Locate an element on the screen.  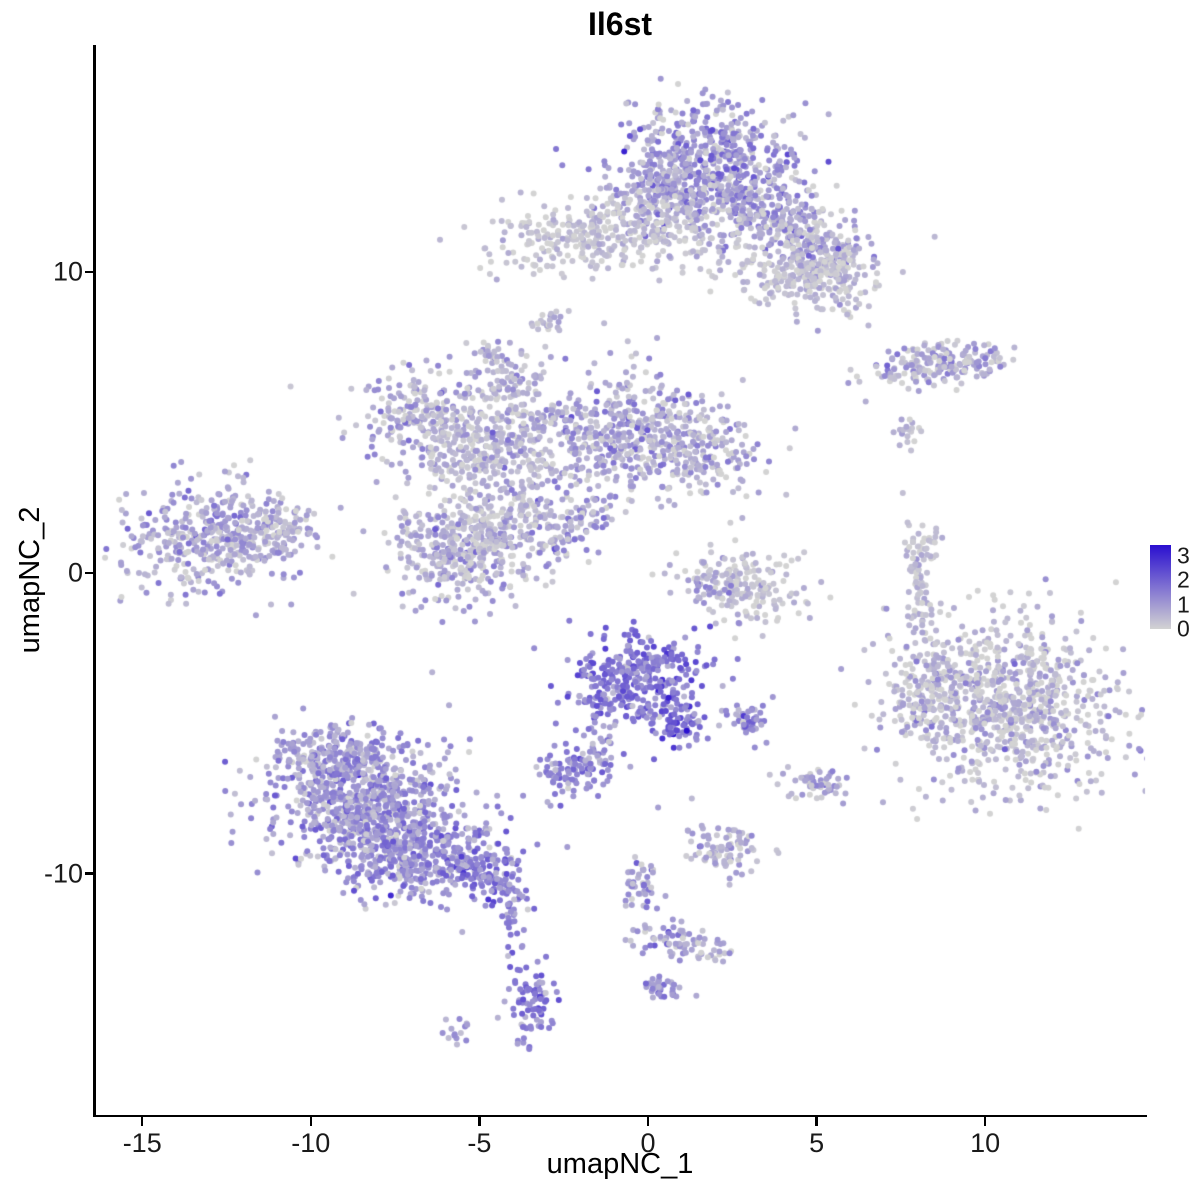
y-tick-label: 0 is located at coordinates (75, 572).